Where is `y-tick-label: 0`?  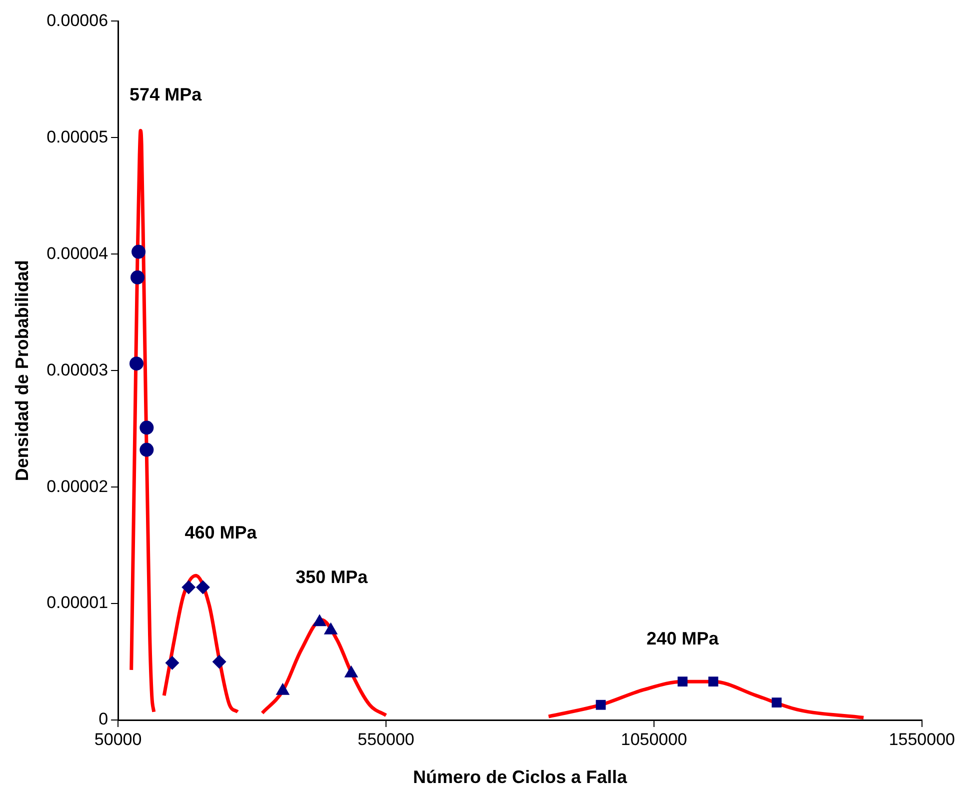
y-tick-label: 0 is located at coordinates (103, 719).